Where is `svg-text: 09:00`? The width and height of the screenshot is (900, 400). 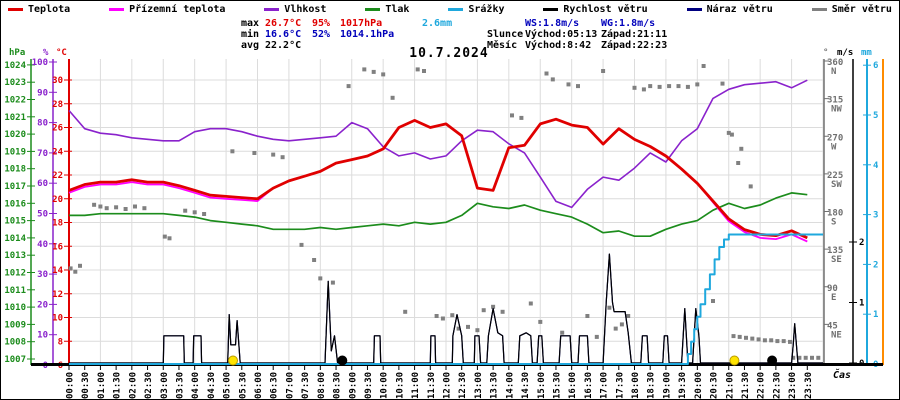
svg-text: 09:00 is located at coordinates (353, 385).